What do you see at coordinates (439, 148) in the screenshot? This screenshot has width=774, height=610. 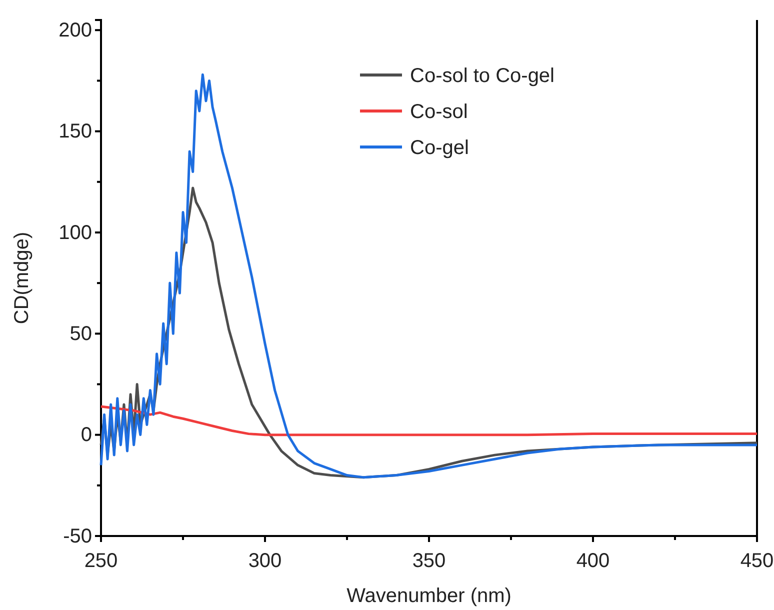 I see `legend-label: Co-gel` at bounding box center [439, 148].